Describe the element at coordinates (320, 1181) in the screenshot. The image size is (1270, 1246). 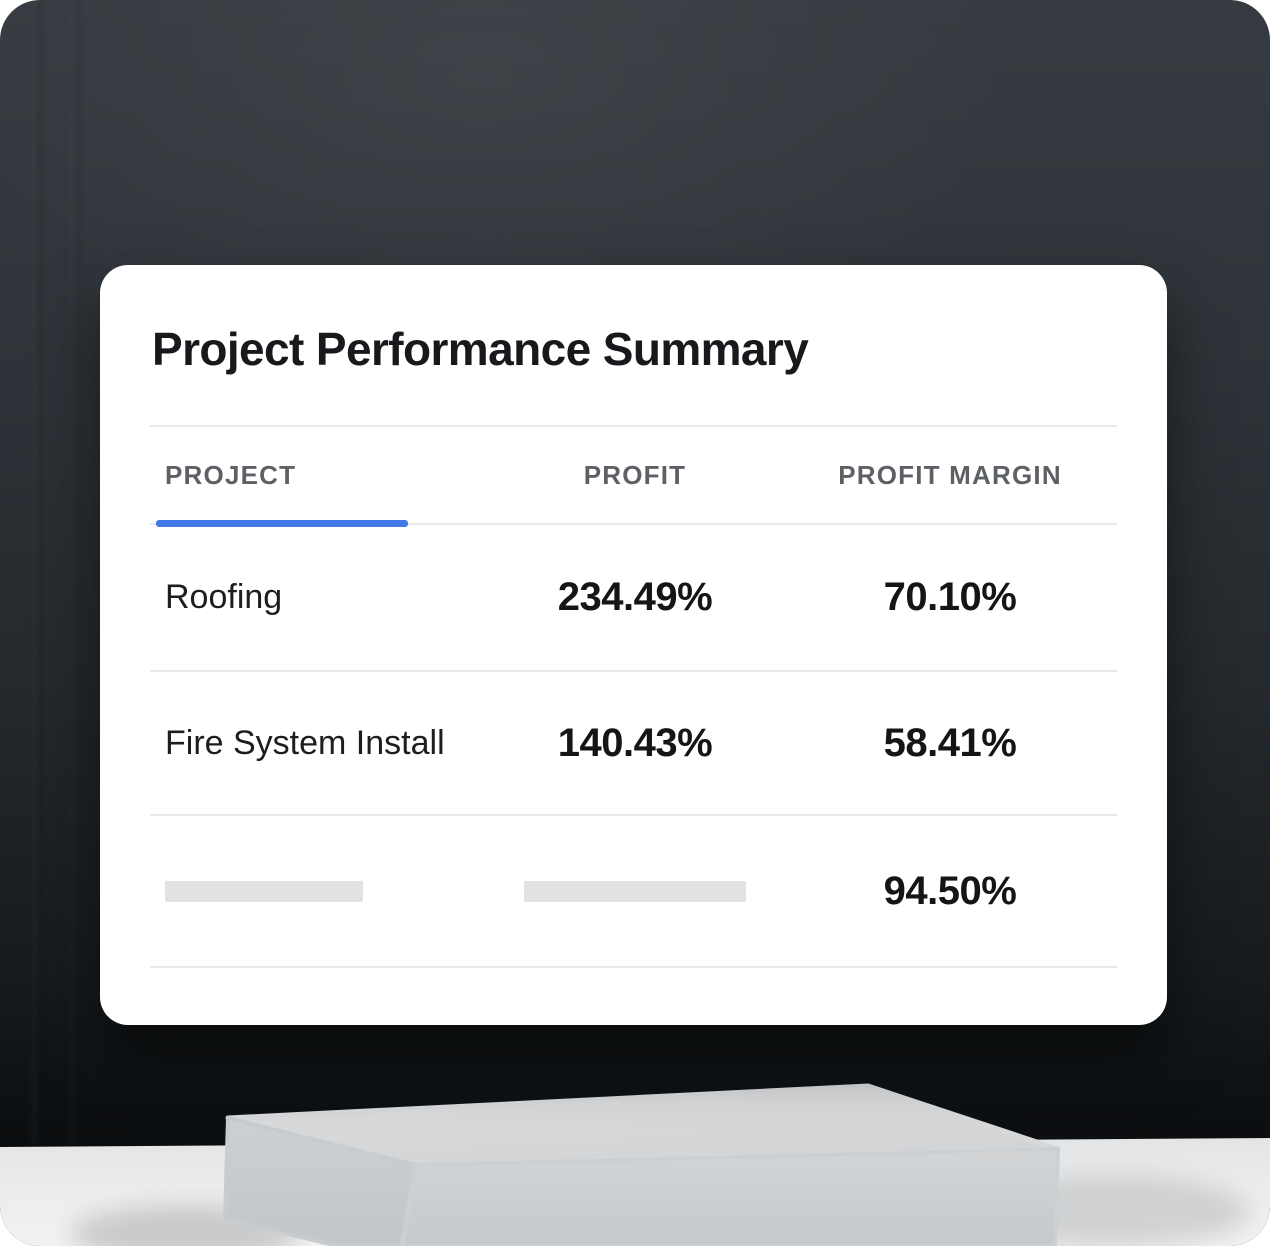
I see `podium-left-face` at that location.